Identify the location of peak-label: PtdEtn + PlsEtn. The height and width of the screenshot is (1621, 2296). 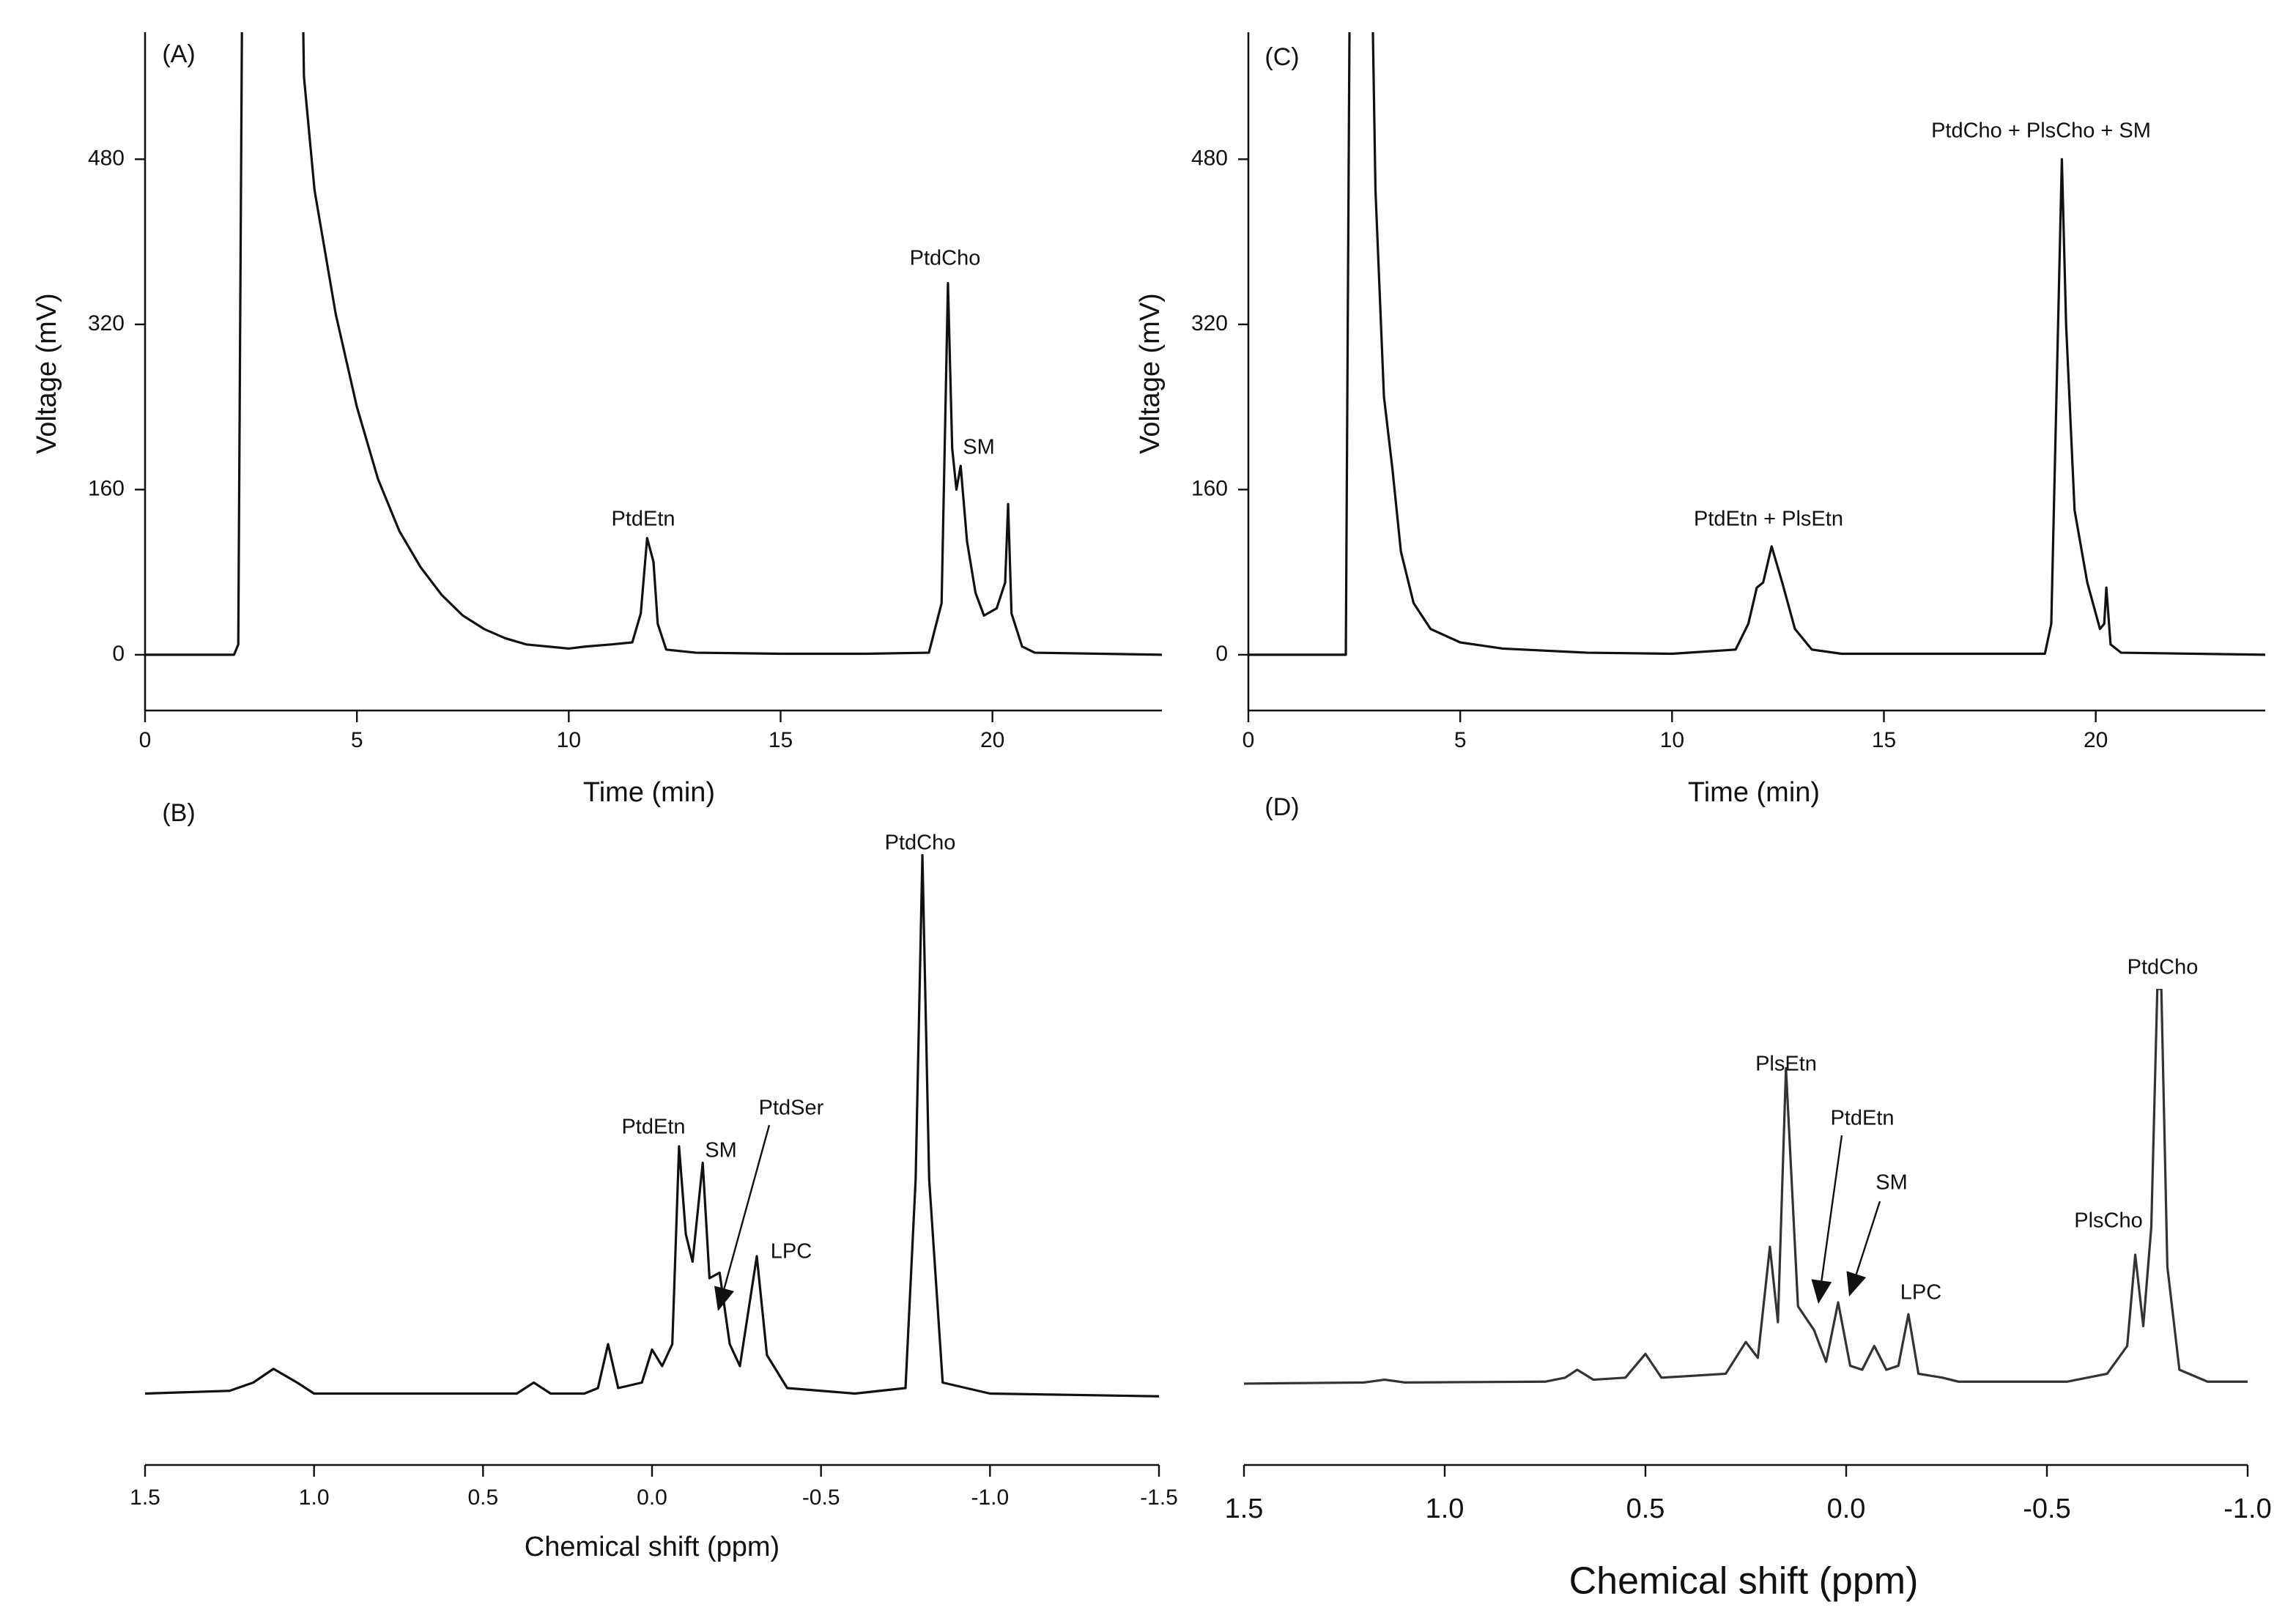
(1768, 519).